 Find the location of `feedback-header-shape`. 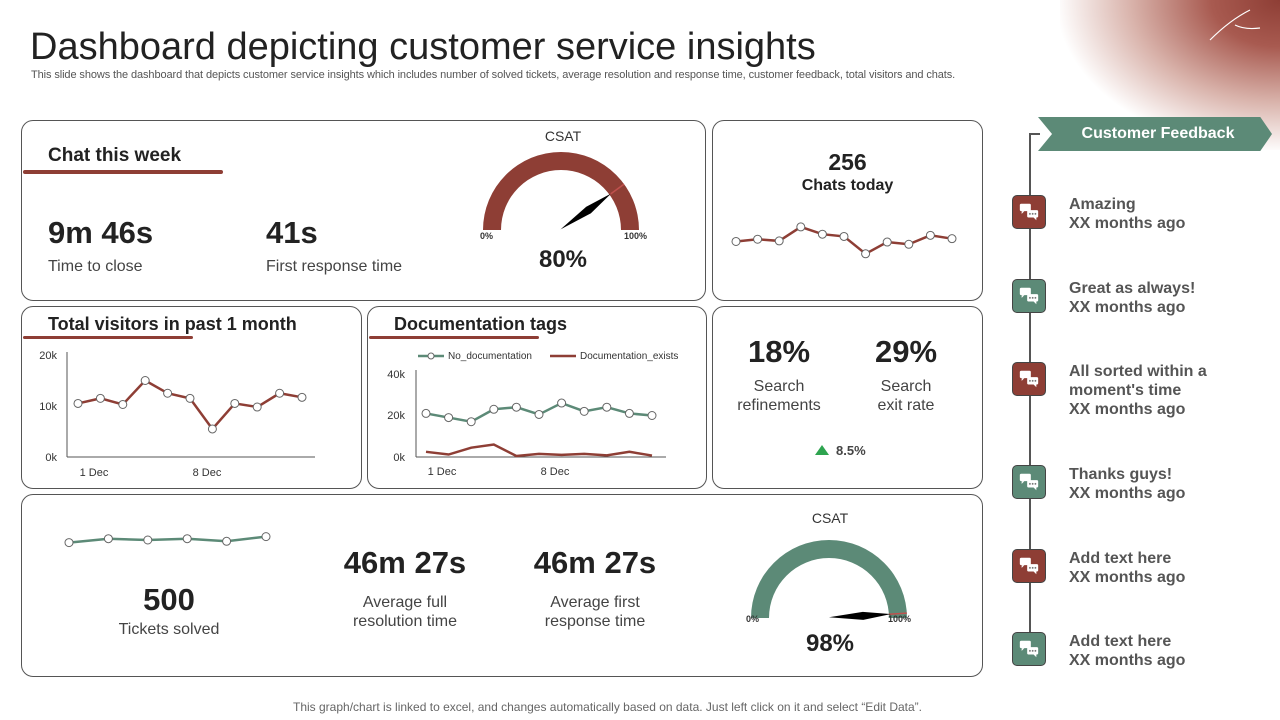

feedback-header-shape is located at coordinates (1155, 134).